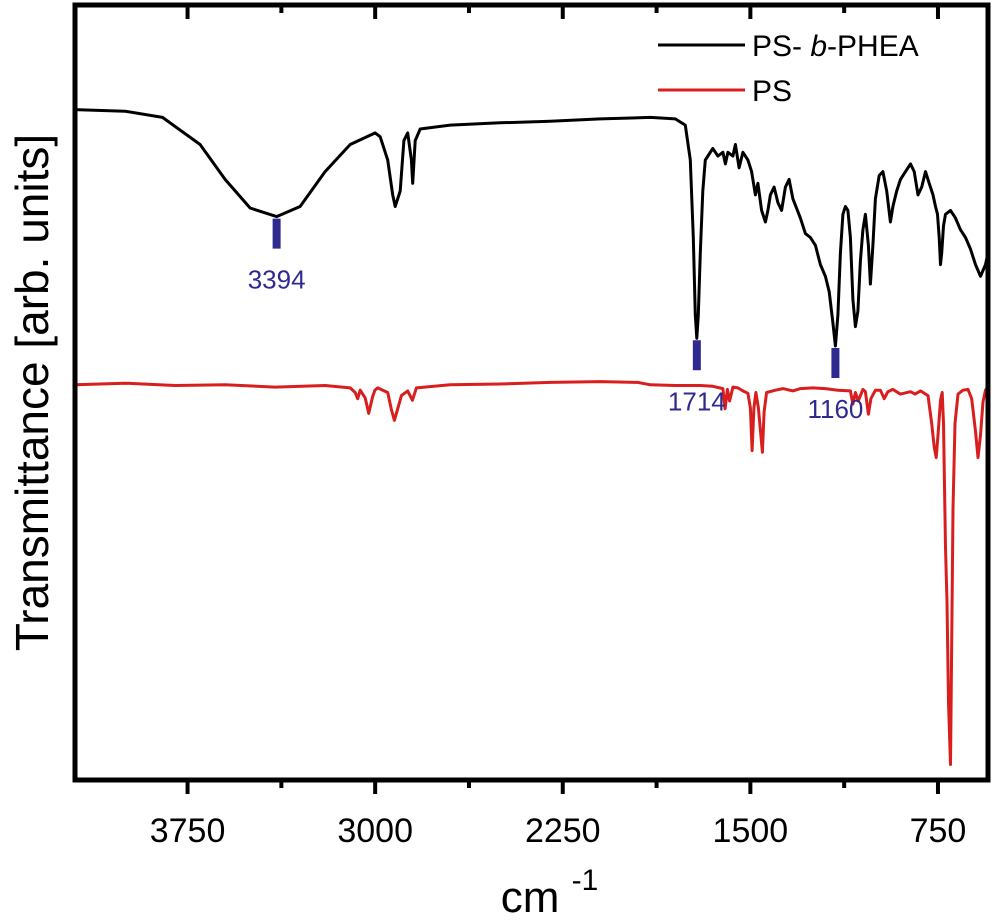 The image size is (992, 921). What do you see at coordinates (835, 409) in the screenshot?
I see `peak-label-1160: 1160` at bounding box center [835, 409].